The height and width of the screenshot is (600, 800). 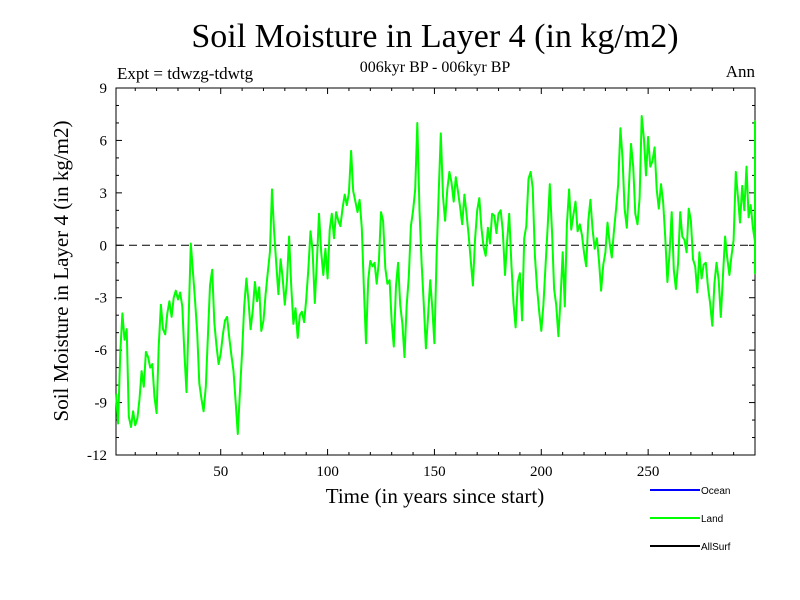 I want to click on y-tick-label: 6, so click(x=104, y=141).